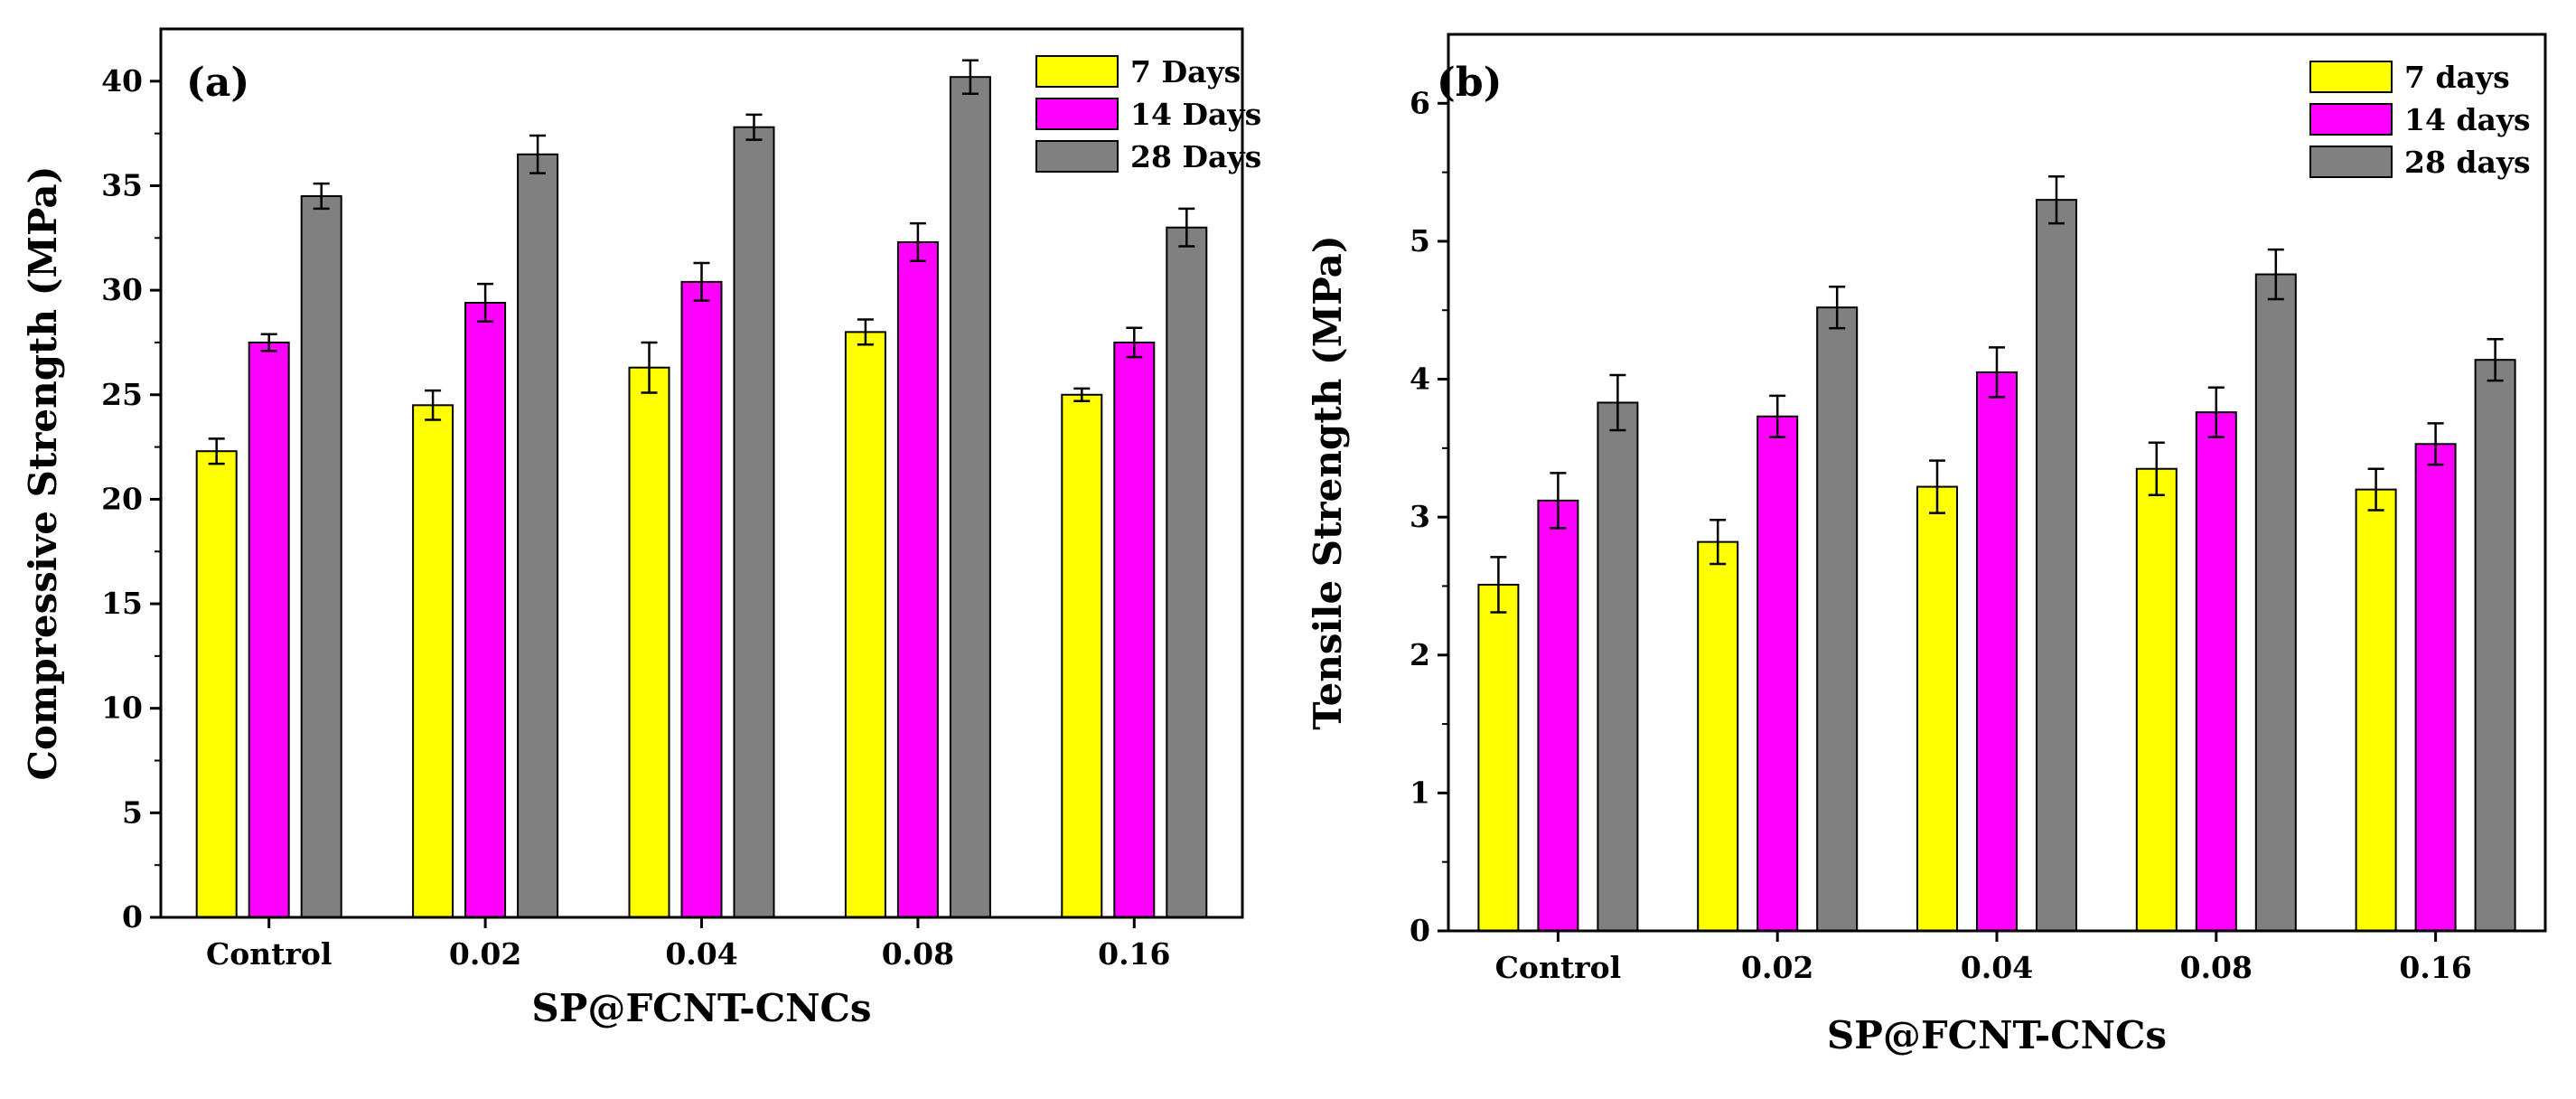 This screenshot has width=2576, height=1099. Describe the element at coordinates (43, 473) in the screenshot. I see `y-axis-title: Compressive Strength (MPa)` at that location.